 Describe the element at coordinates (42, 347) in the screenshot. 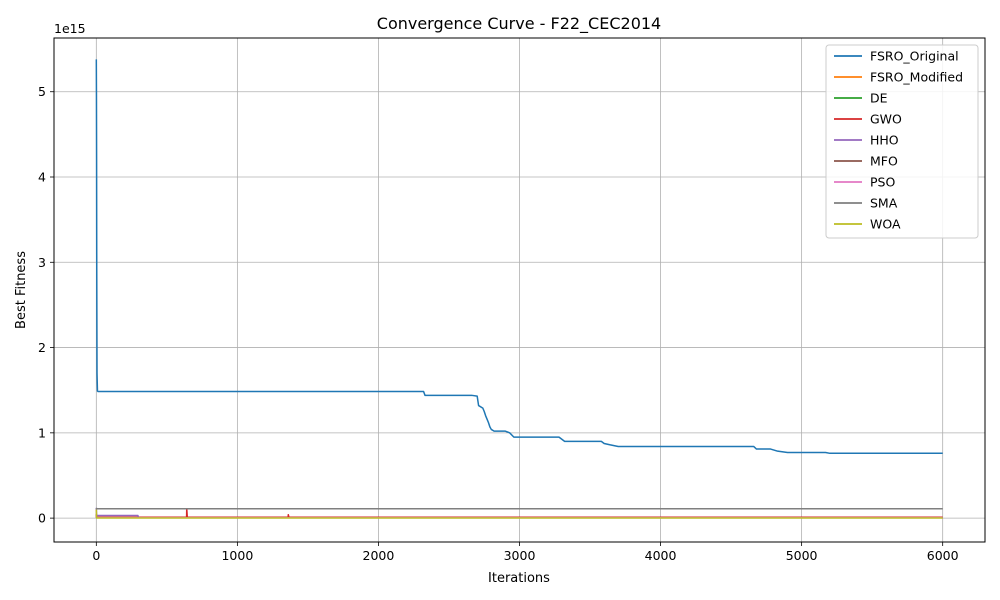

I see `y-tick-label: 2` at that location.